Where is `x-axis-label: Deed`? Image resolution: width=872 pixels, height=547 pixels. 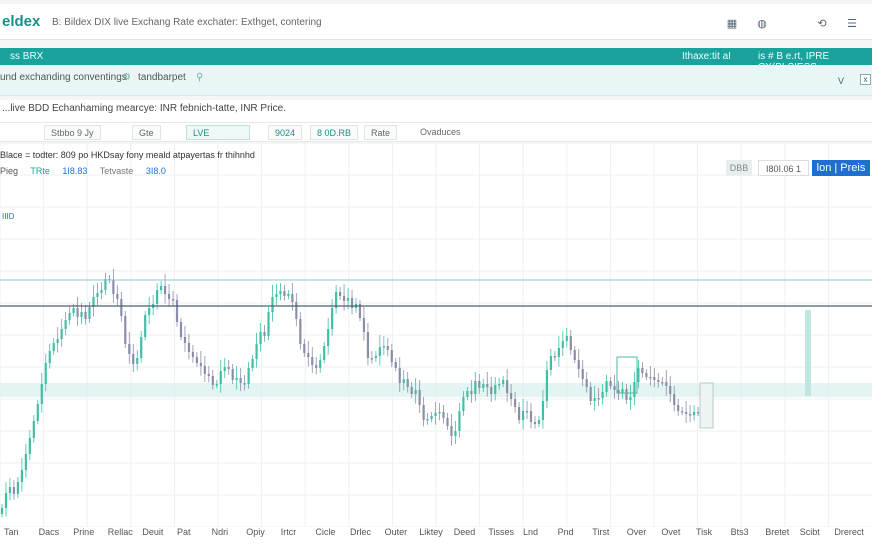 x-axis-label: Deed is located at coordinates (464, 532).